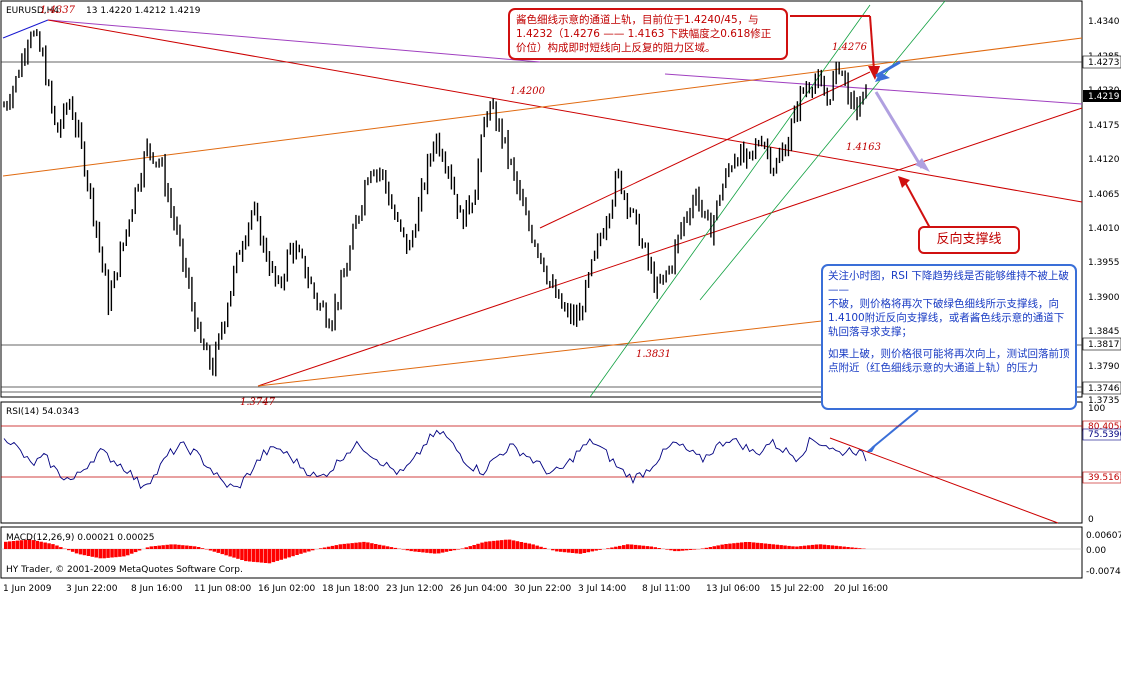 This screenshot has width=1121, height=689. What do you see at coordinates (882, 77) in the screenshot?
I see `blue-arrow-upper-head` at bounding box center [882, 77].